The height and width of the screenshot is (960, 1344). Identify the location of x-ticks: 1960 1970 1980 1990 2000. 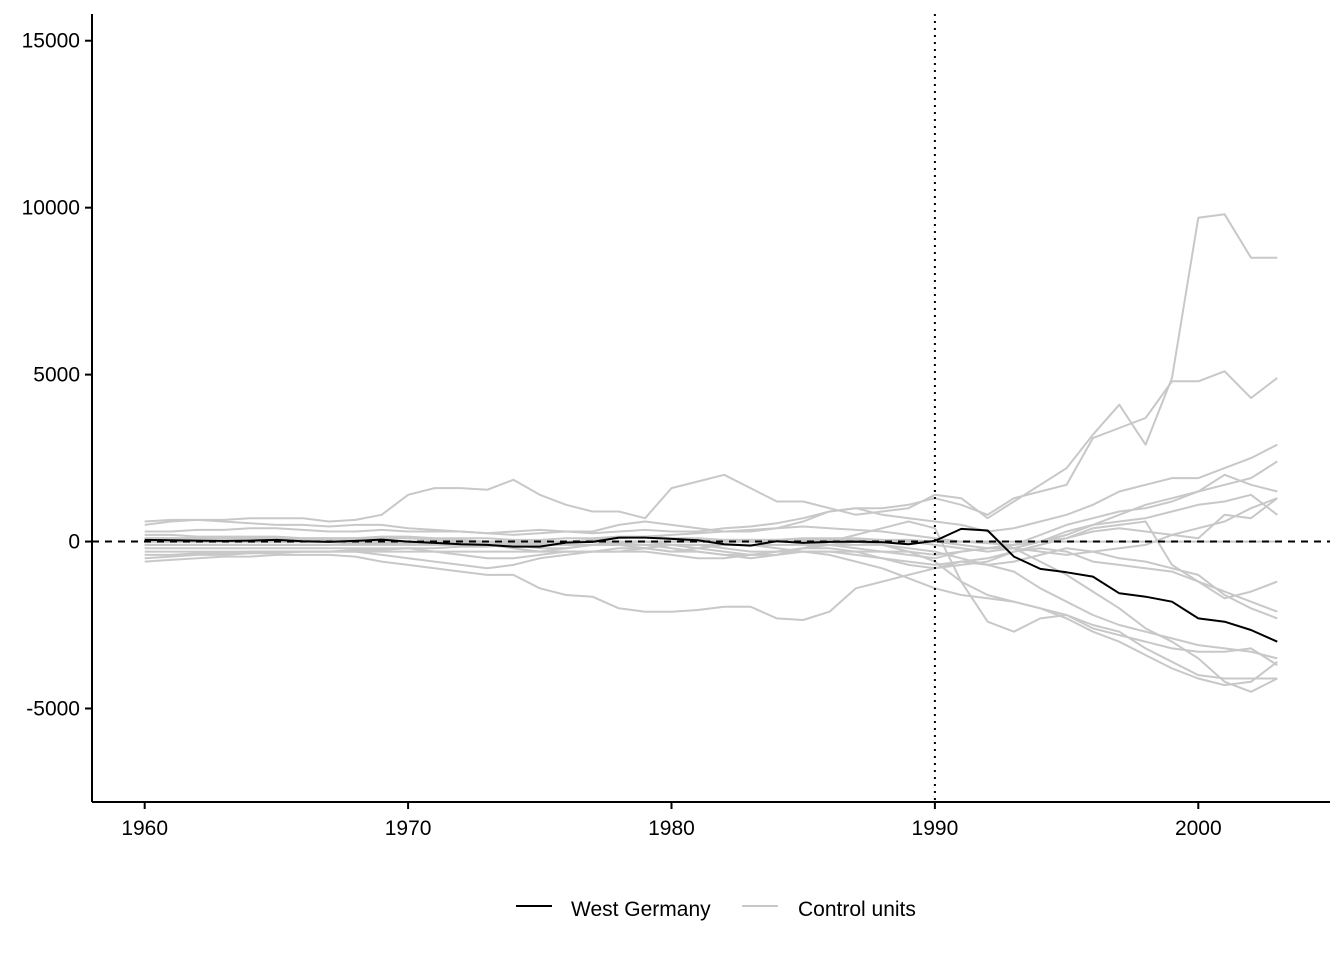
(671, 821).